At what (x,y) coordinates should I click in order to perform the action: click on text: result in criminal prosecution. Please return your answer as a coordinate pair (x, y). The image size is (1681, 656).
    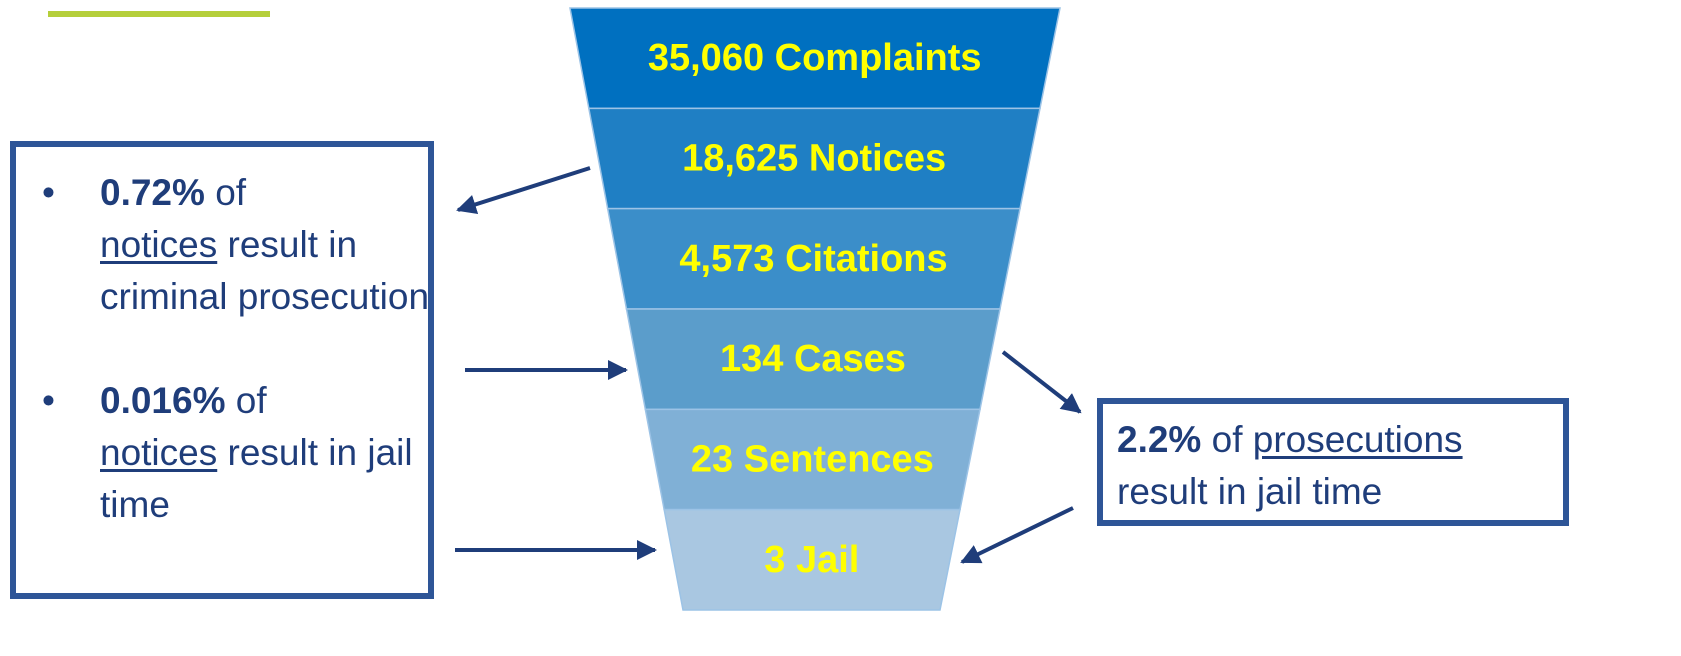
    Looking at the image, I should click on (265, 270).